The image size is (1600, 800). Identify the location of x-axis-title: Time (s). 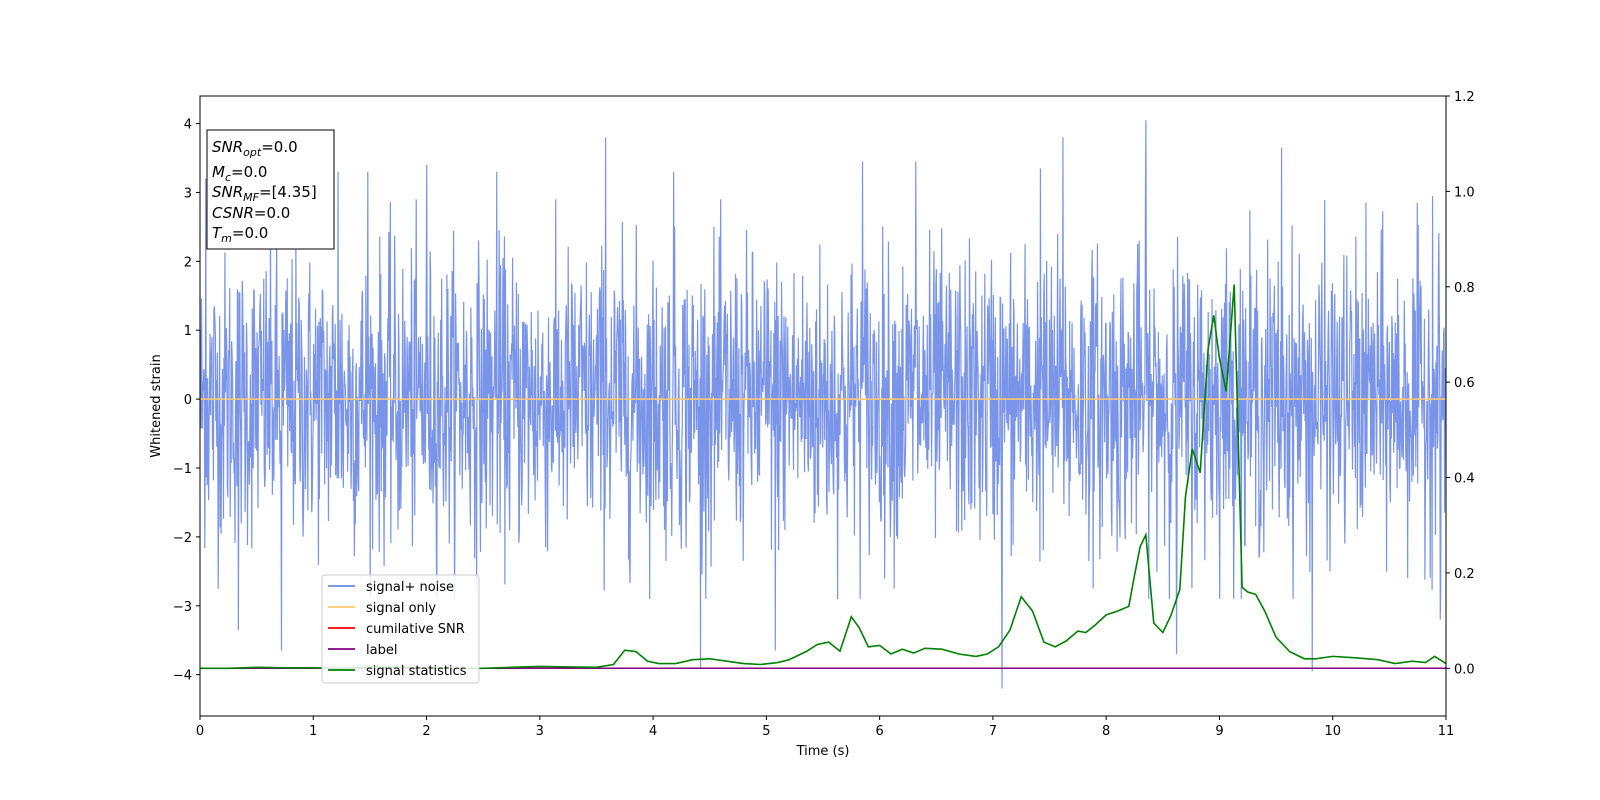
(823, 751).